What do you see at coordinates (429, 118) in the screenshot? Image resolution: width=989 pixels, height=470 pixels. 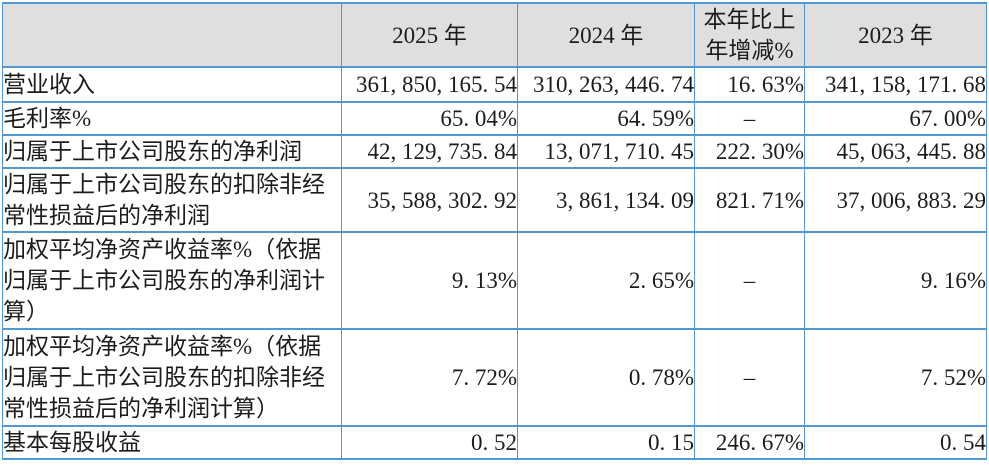 I see `value-2025: 65. 04%` at bounding box center [429, 118].